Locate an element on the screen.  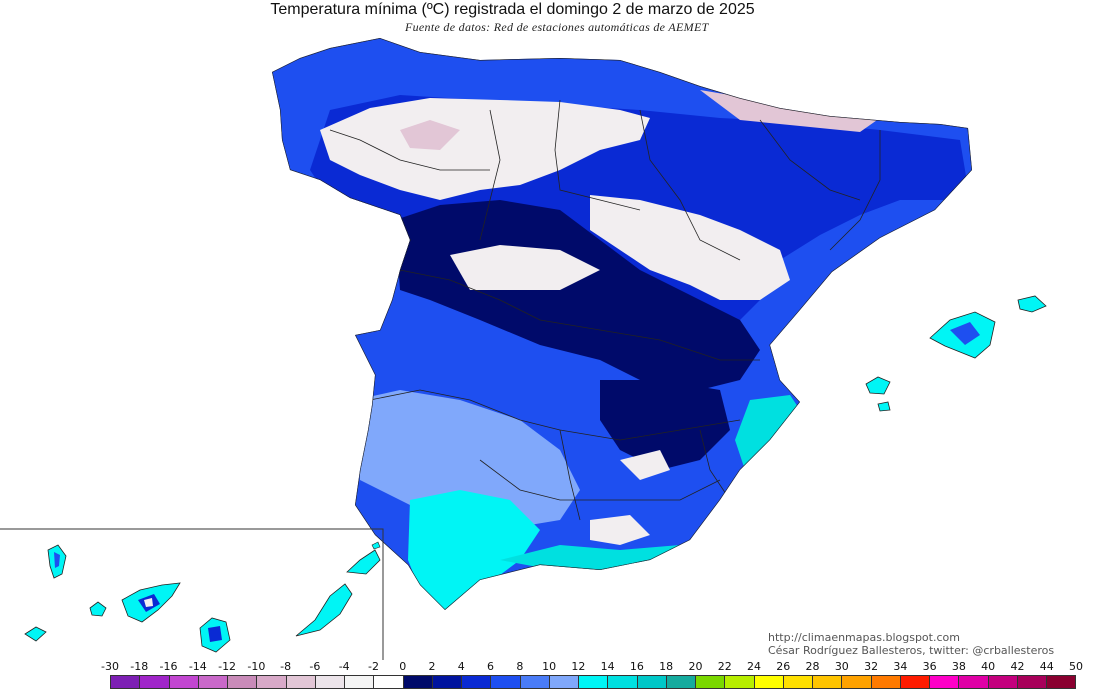
zone-central-cold is located at coordinates (525, 267).